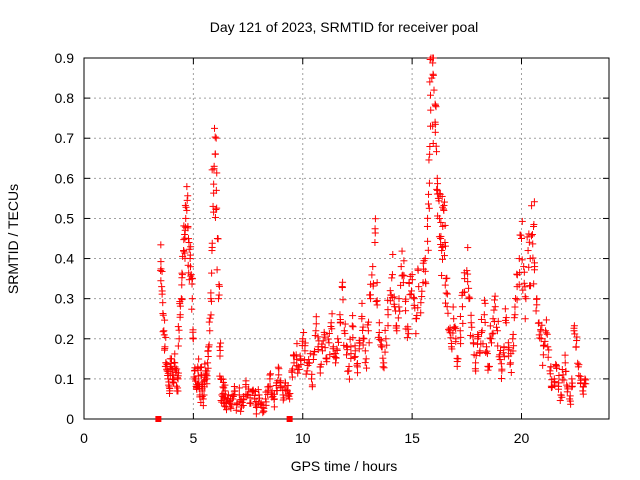 The height and width of the screenshot is (480, 640). Describe the element at coordinates (70, 419) in the screenshot. I see `y-tick-label: 0` at that location.